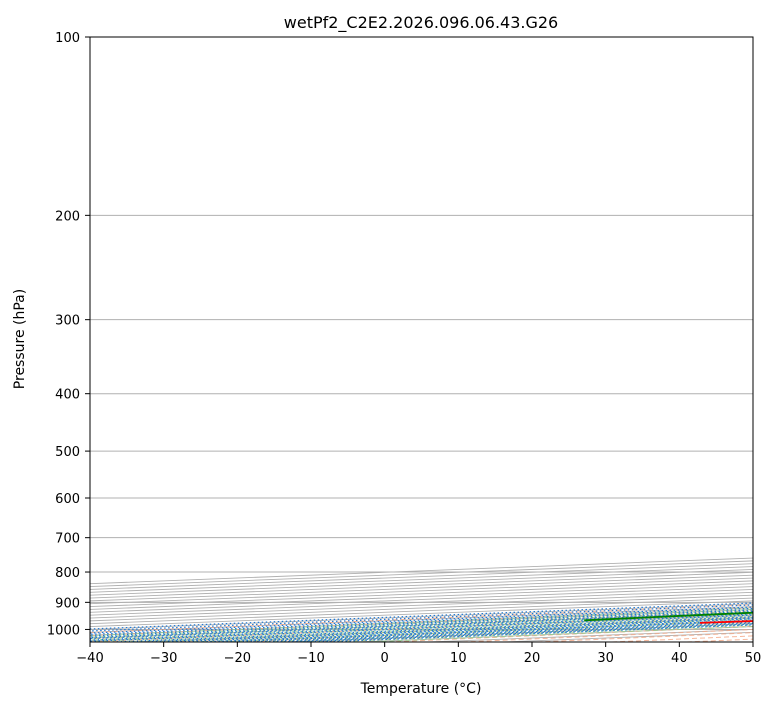  Describe the element at coordinates (421, 23) in the screenshot. I see `chart-title: wetPf2_C2E2.2026.096.06.43.G26` at that location.